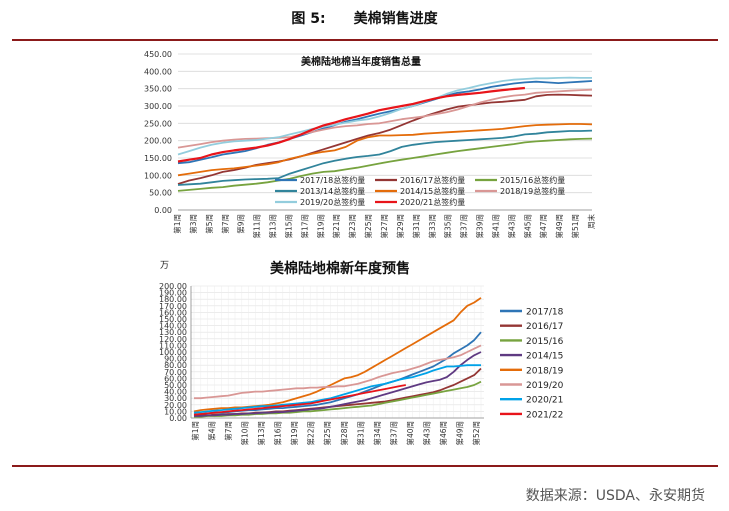 The width and height of the screenshot is (729, 511). I want to click on y-tick-label: 60.00, so click(175, 378).